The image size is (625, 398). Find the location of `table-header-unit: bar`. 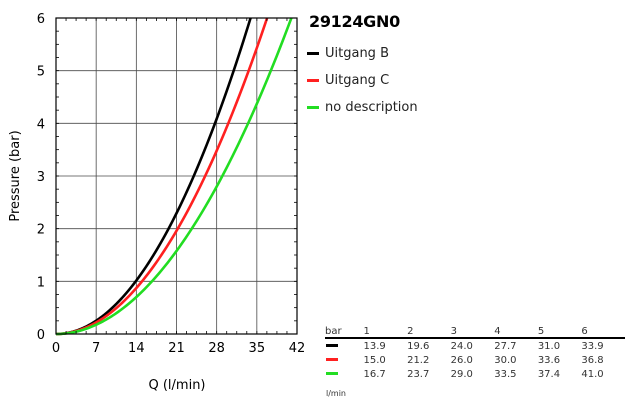

table-header-unit: bar is located at coordinates (344, 332).